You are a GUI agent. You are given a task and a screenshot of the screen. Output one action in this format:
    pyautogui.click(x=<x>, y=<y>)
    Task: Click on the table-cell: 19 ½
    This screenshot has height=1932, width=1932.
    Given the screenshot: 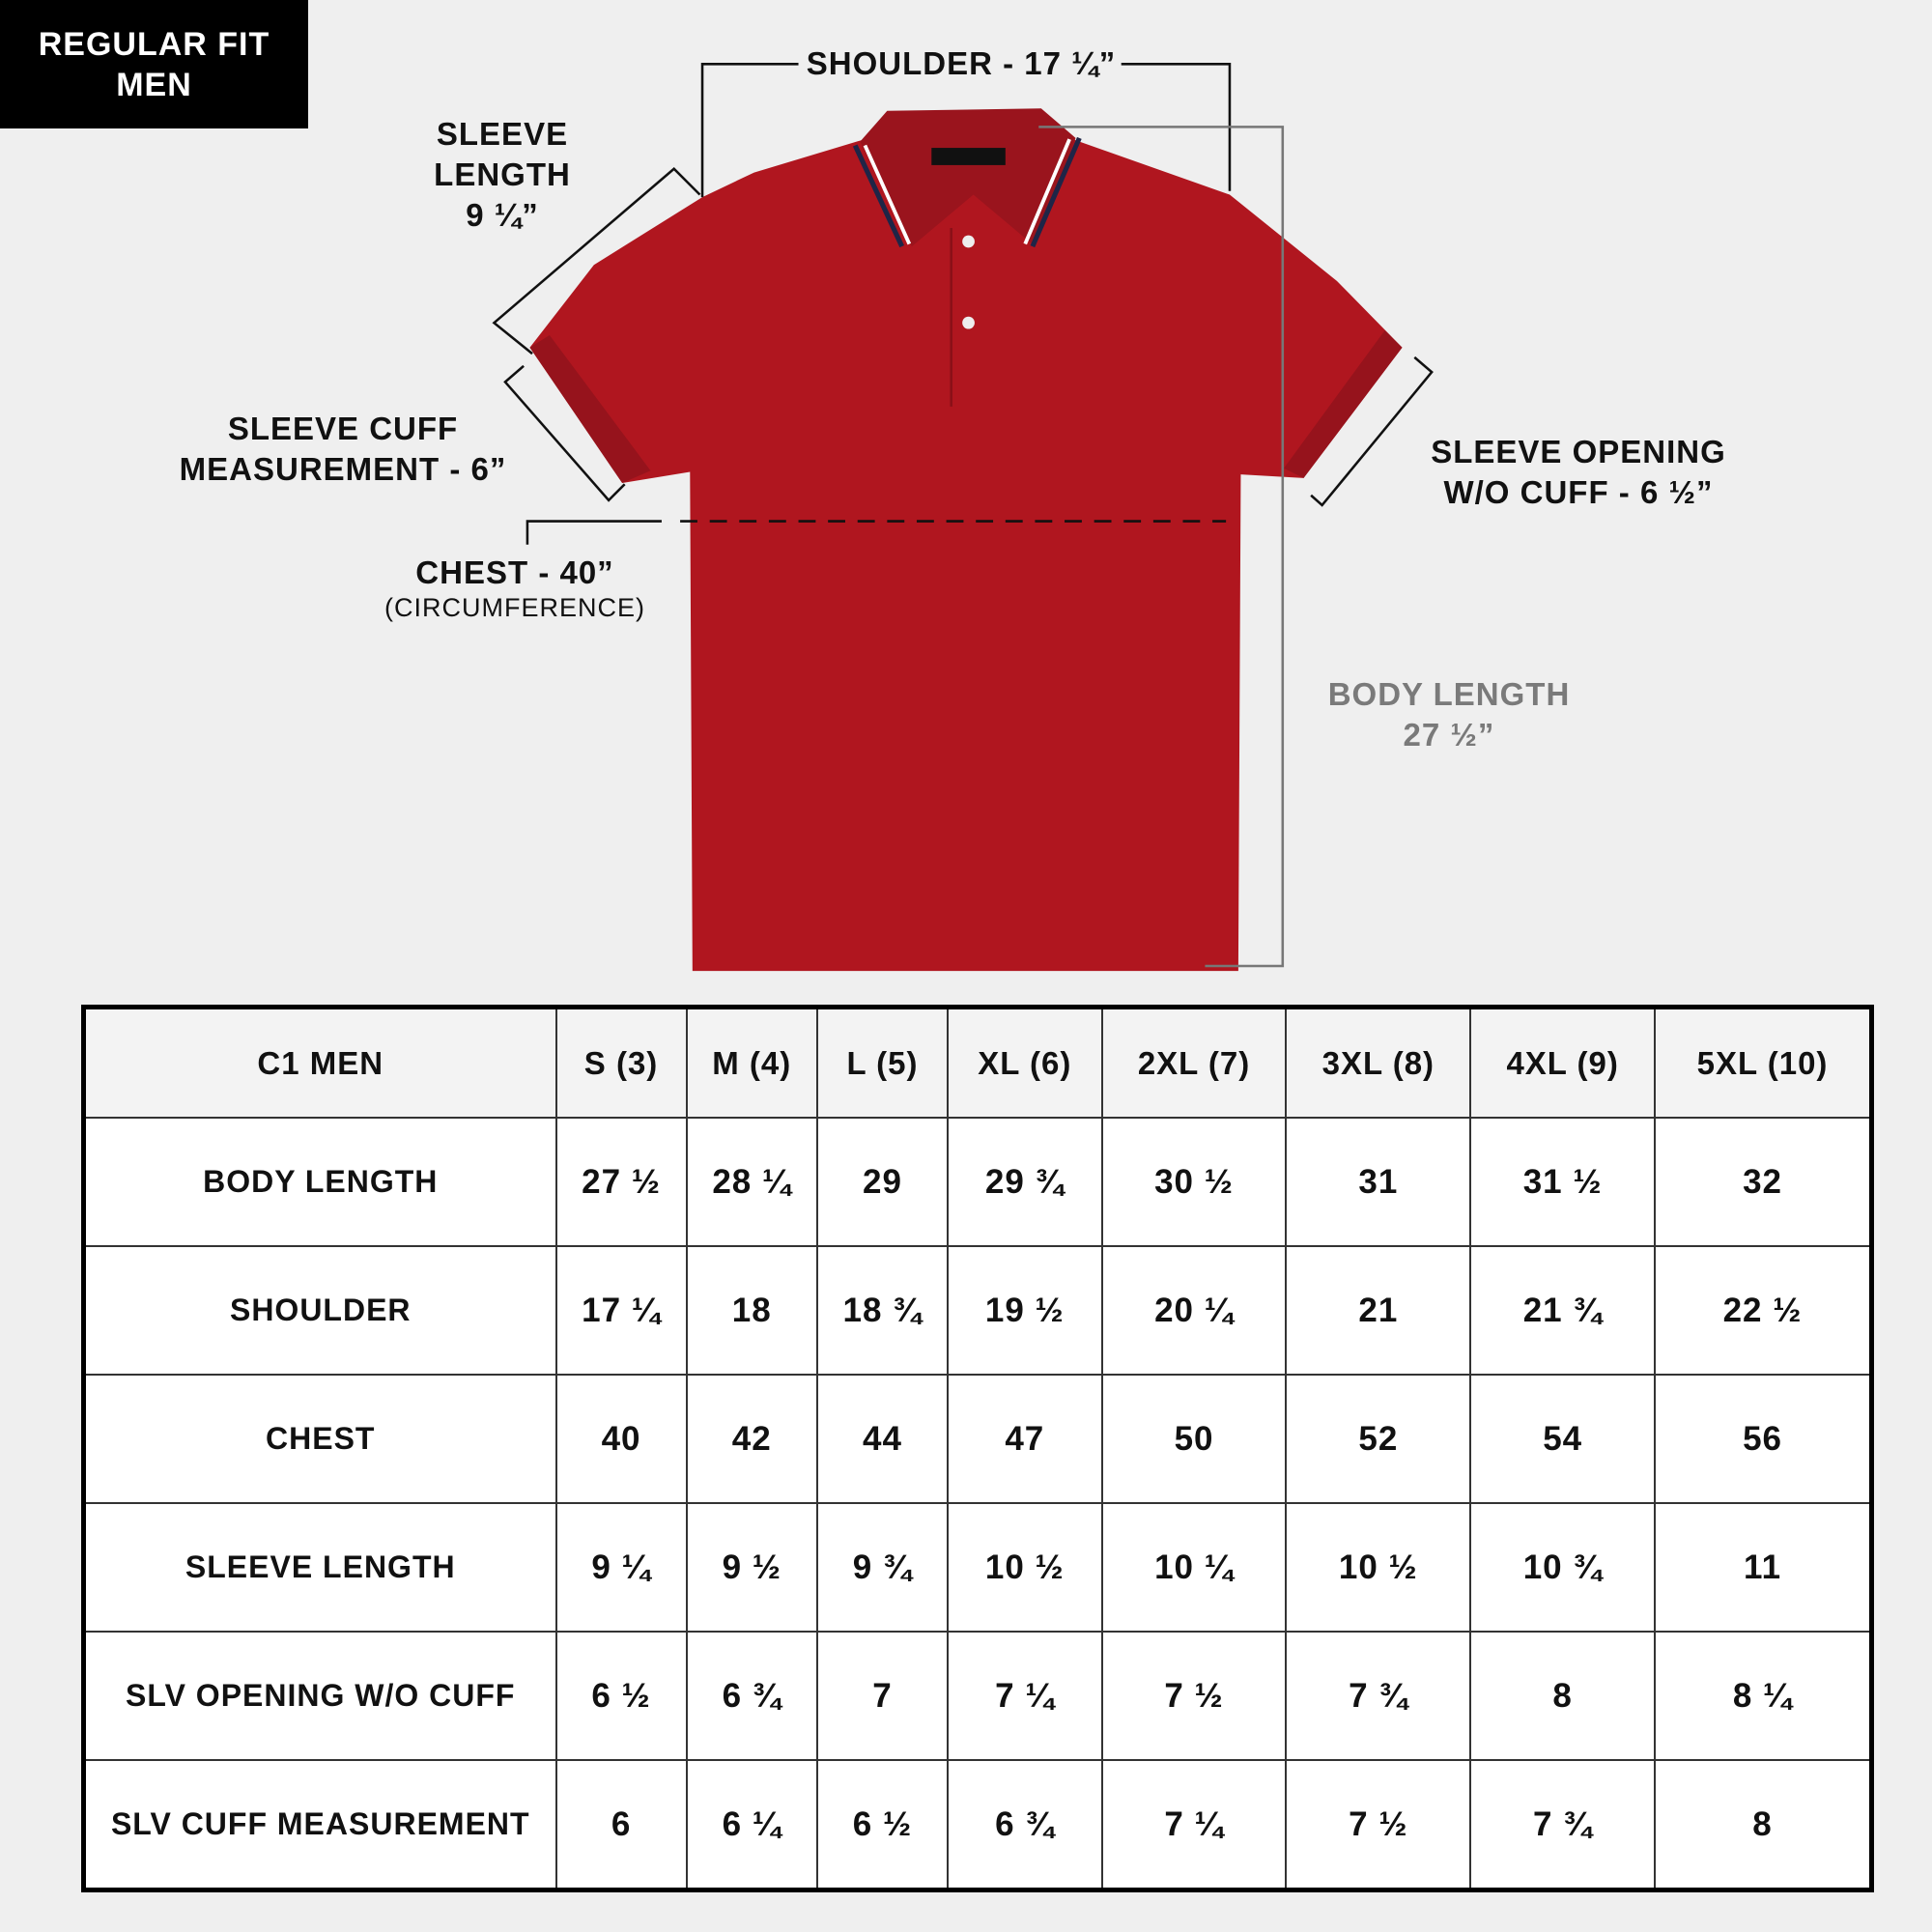 What is the action you would take?
    pyautogui.click(x=1025, y=1310)
    